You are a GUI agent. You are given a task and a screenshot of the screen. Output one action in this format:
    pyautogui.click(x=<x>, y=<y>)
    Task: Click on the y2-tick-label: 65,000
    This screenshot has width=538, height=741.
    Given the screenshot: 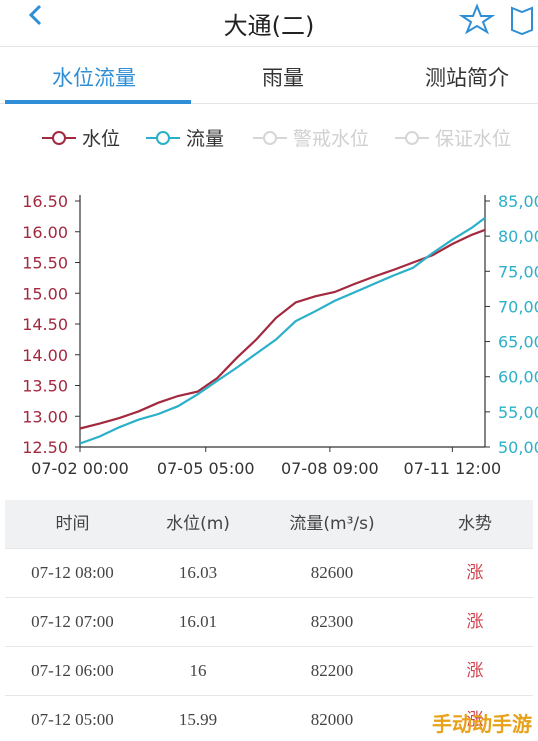 What is the action you would take?
    pyautogui.click(x=518, y=342)
    